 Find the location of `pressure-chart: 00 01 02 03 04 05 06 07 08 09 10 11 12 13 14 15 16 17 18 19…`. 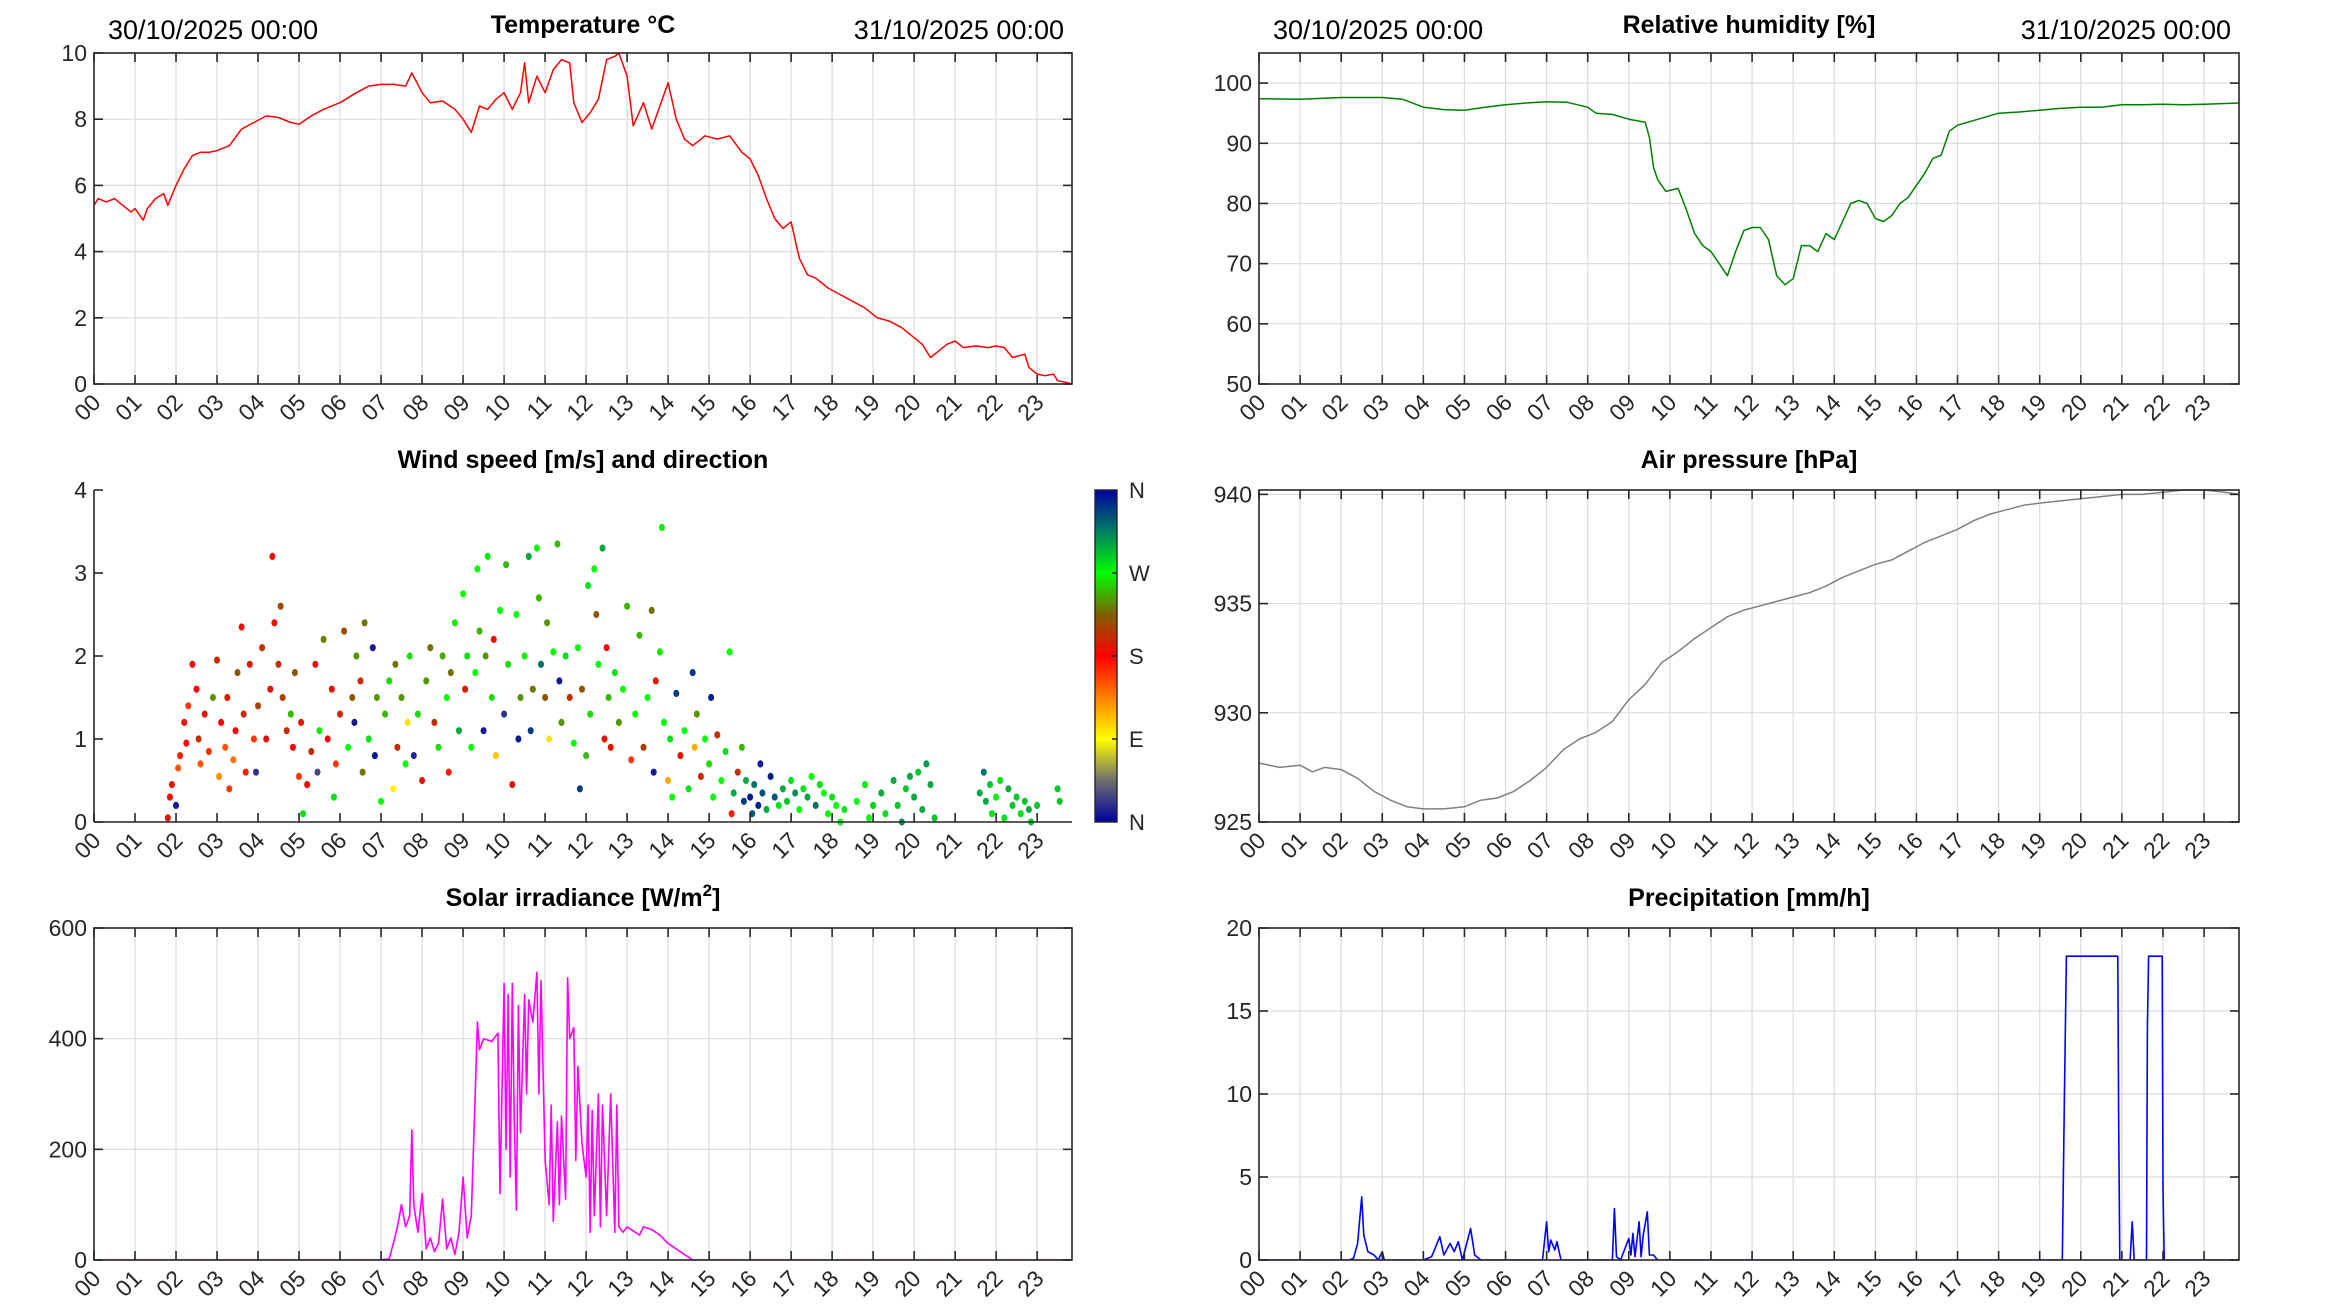

pressure-chart: 00 01 02 03 04 05 06 07 08 09 10 11 12 13 14 15 16 17 18 19… is located at coordinates (1727, 655).